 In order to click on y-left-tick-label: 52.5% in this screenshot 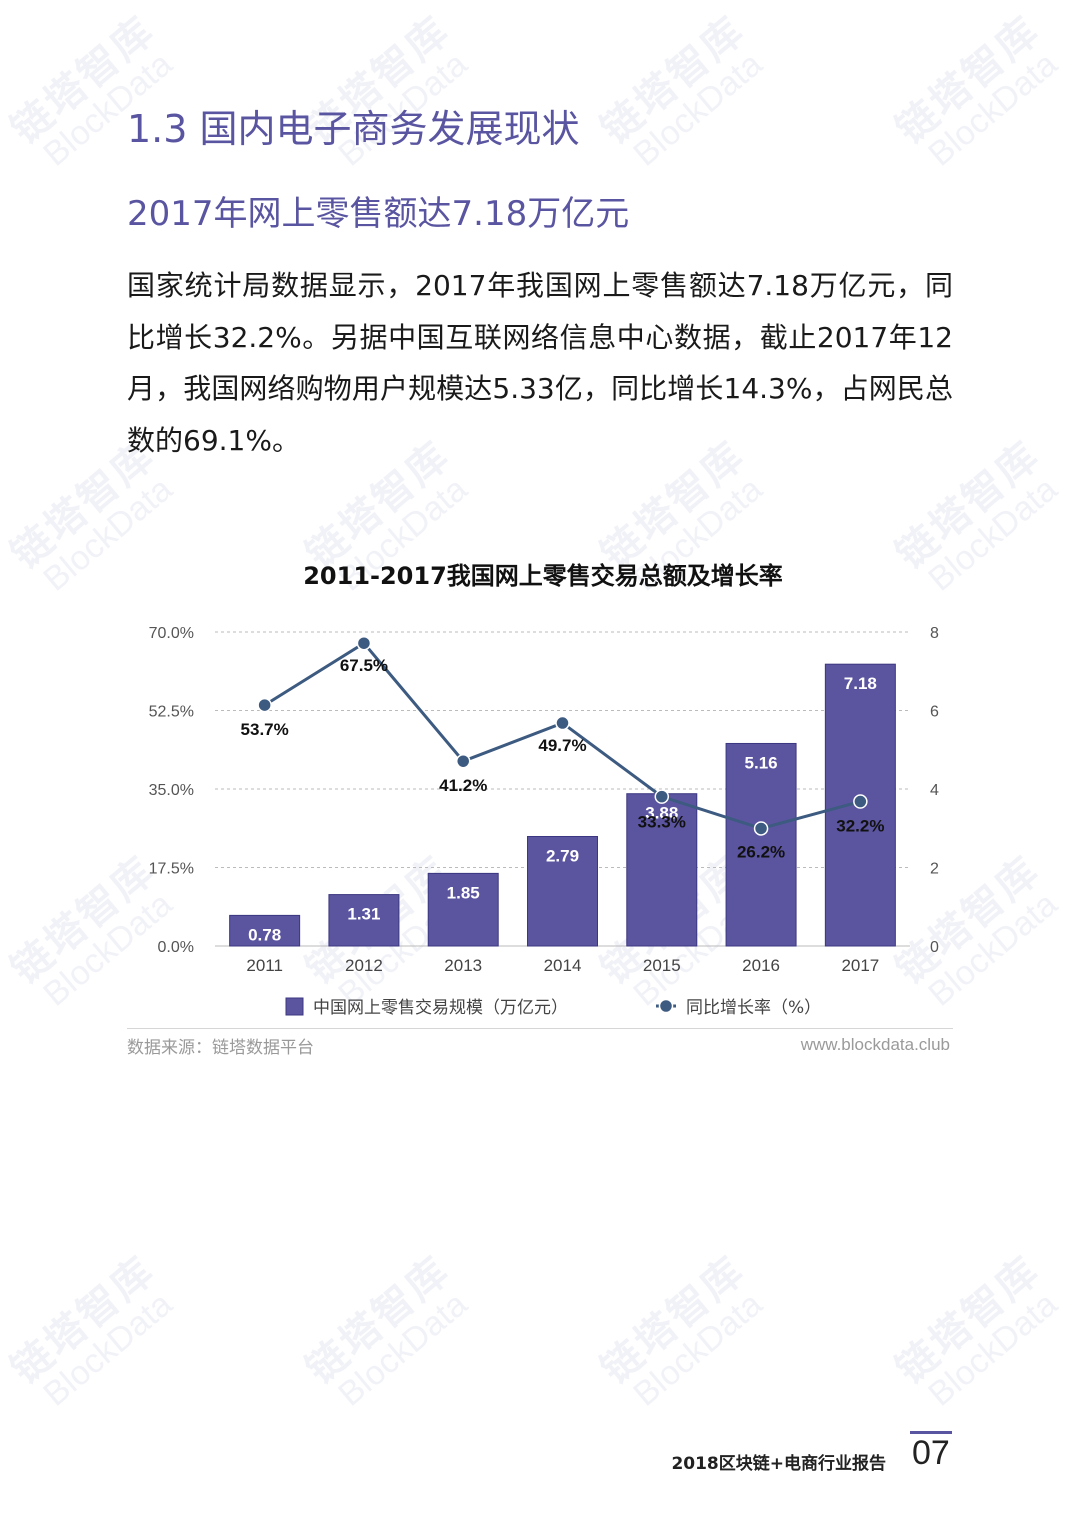, I will do `click(171, 712)`.